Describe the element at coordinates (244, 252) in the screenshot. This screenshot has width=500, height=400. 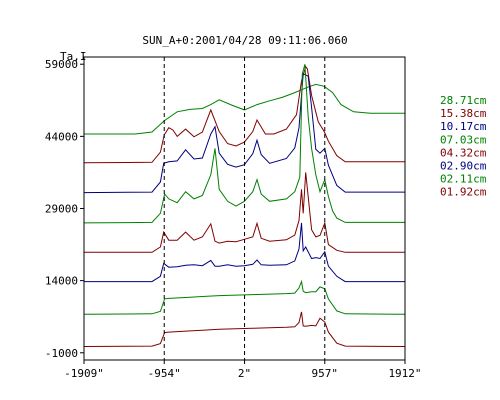
I see `series-line-02-90cm` at that location.